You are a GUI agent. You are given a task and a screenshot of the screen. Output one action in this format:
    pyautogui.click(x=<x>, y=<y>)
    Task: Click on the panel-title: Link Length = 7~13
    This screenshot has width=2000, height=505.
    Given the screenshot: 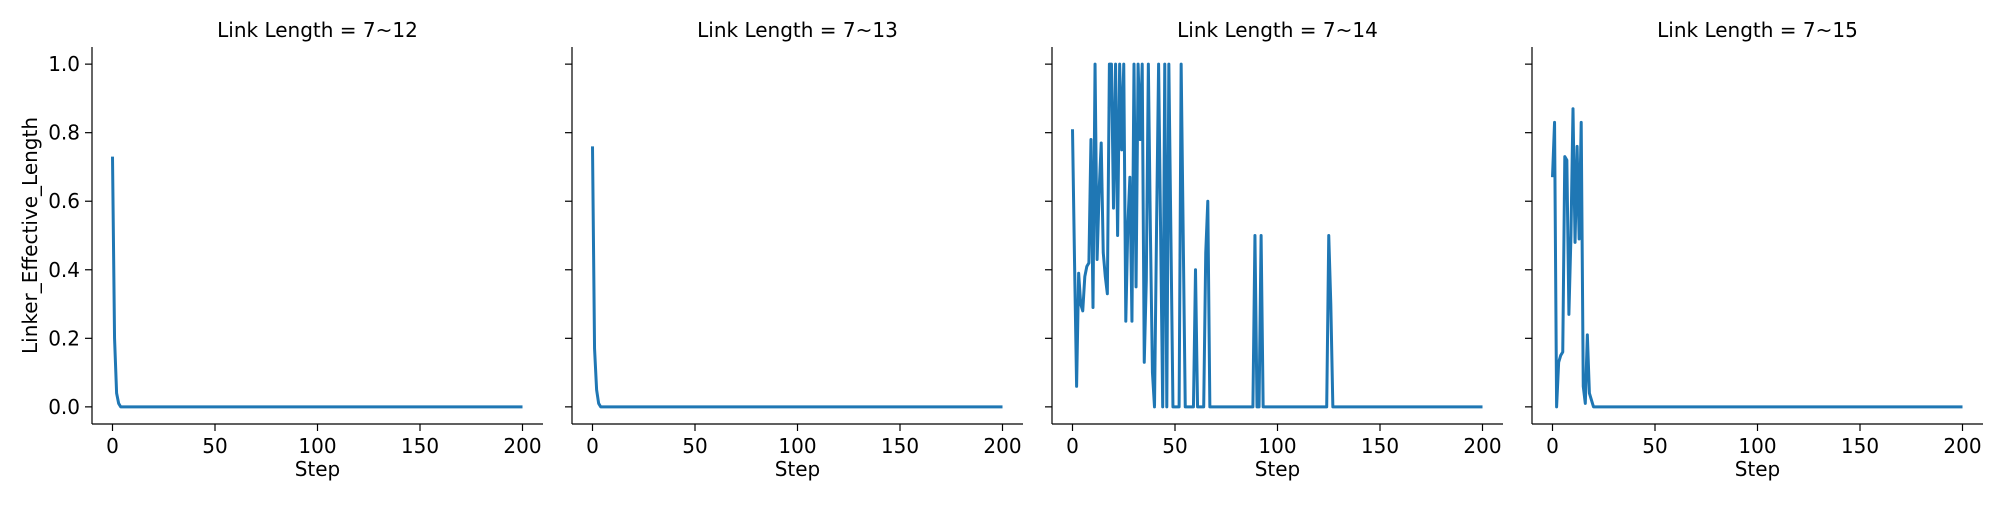 What is the action you would take?
    pyautogui.click(x=797, y=30)
    